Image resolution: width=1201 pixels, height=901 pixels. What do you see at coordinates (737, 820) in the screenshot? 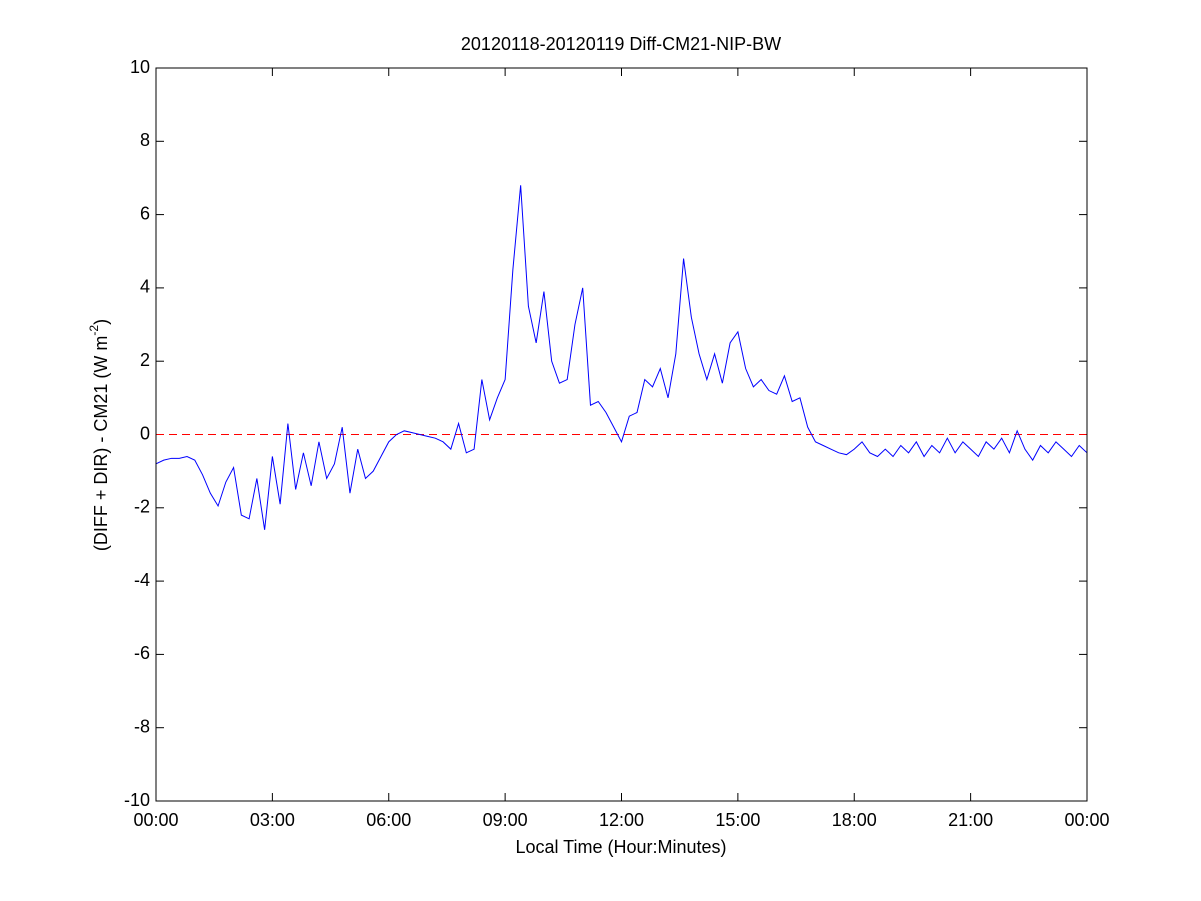
I see `x-tick-label: 15:00` at bounding box center [737, 820].